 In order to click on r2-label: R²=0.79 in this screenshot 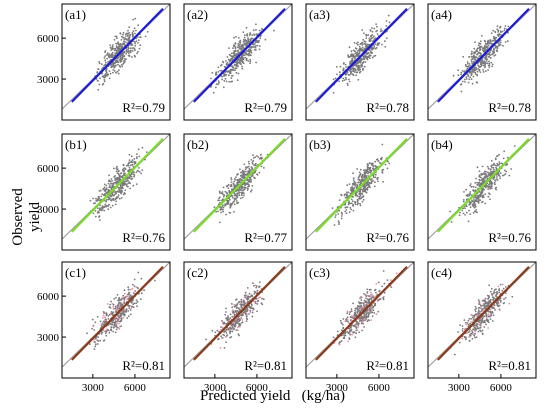, I will do `click(265, 107)`.